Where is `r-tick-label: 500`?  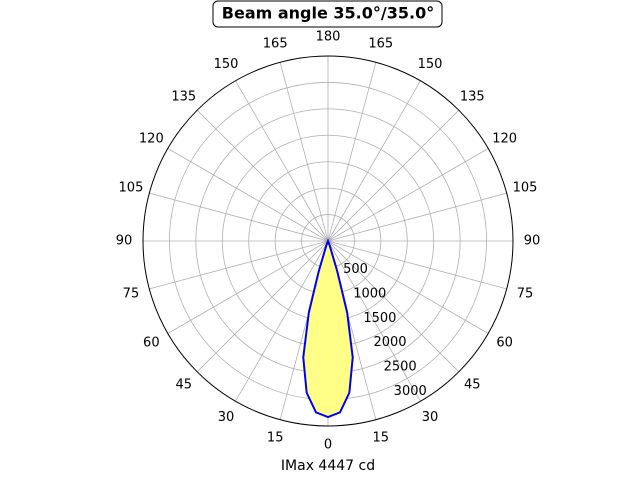
r-tick-label: 500 is located at coordinates (355, 269).